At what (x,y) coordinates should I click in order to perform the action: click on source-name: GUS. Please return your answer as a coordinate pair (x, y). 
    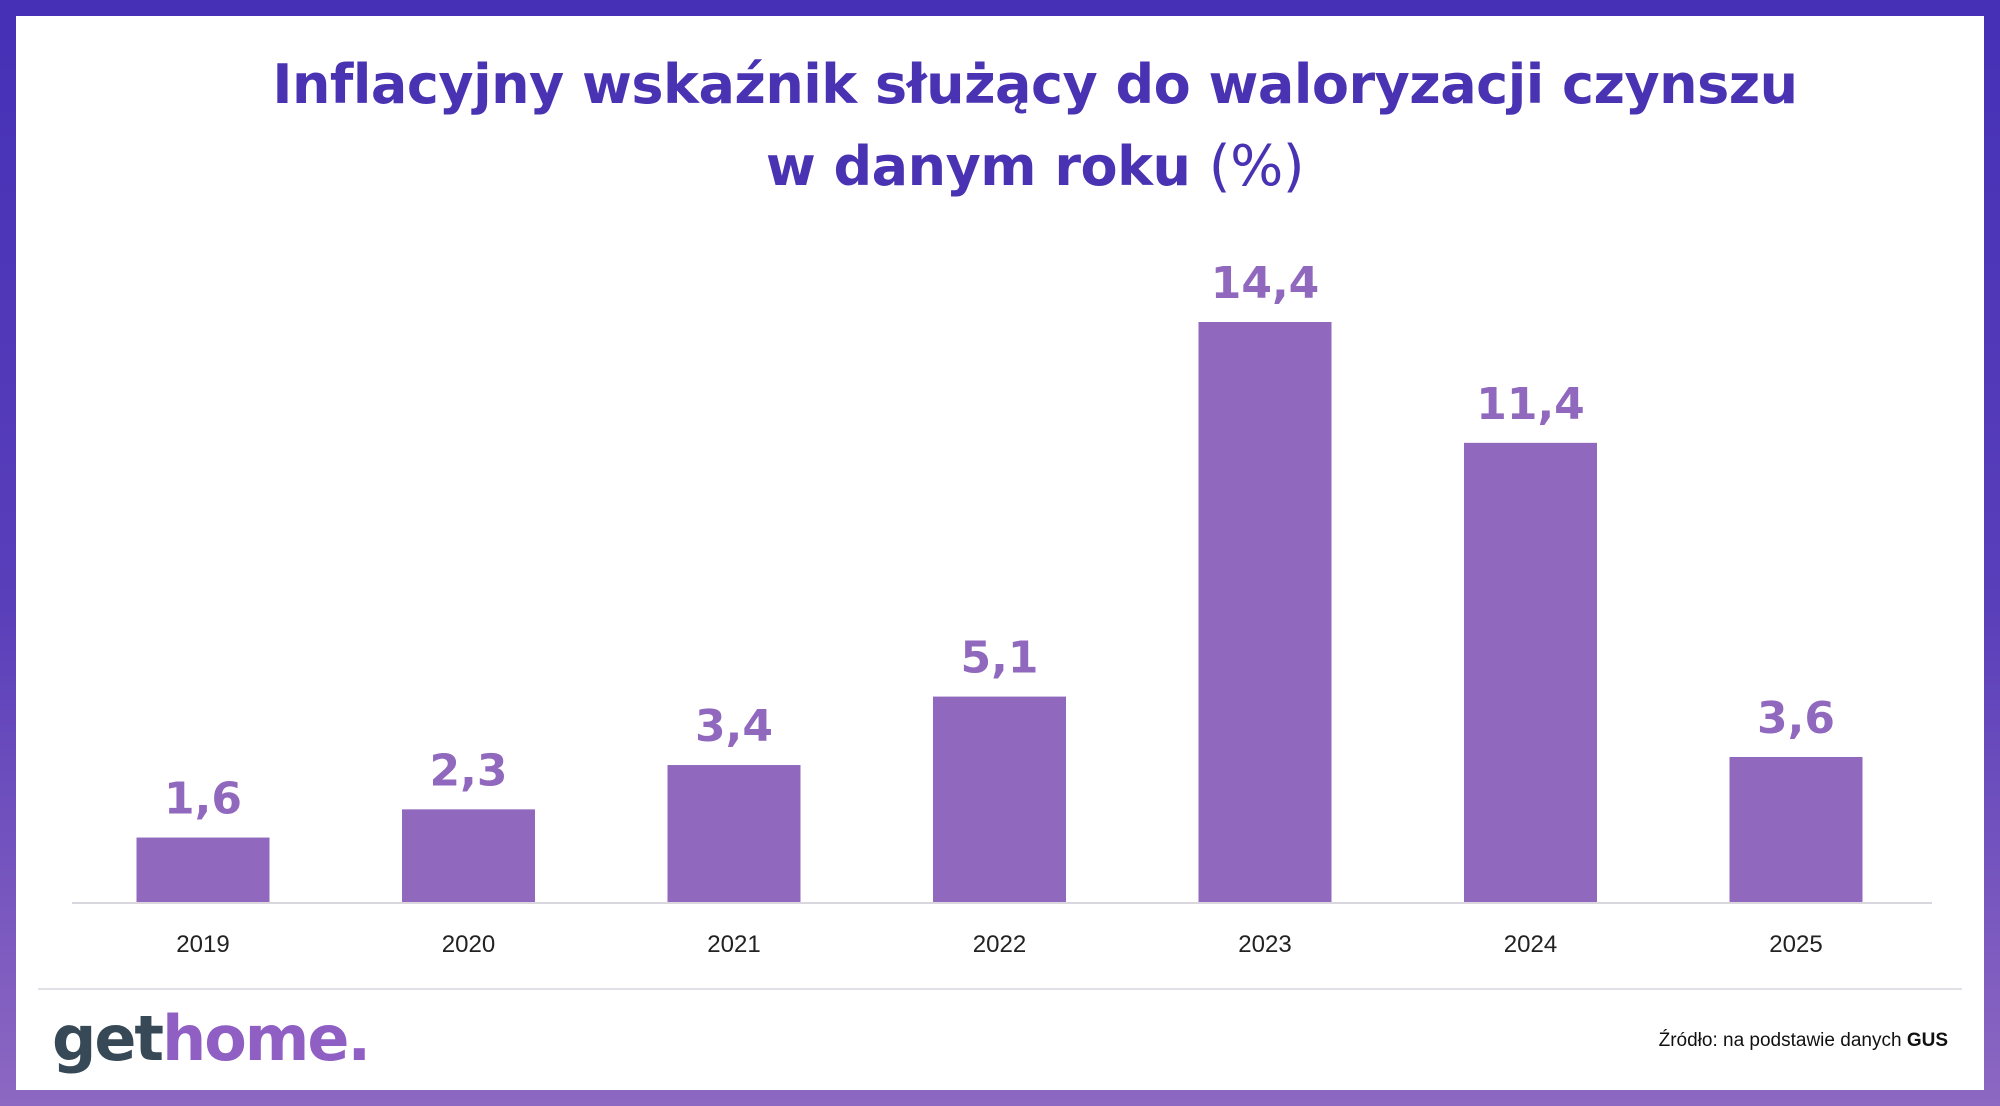
    Looking at the image, I should click on (1927, 1040).